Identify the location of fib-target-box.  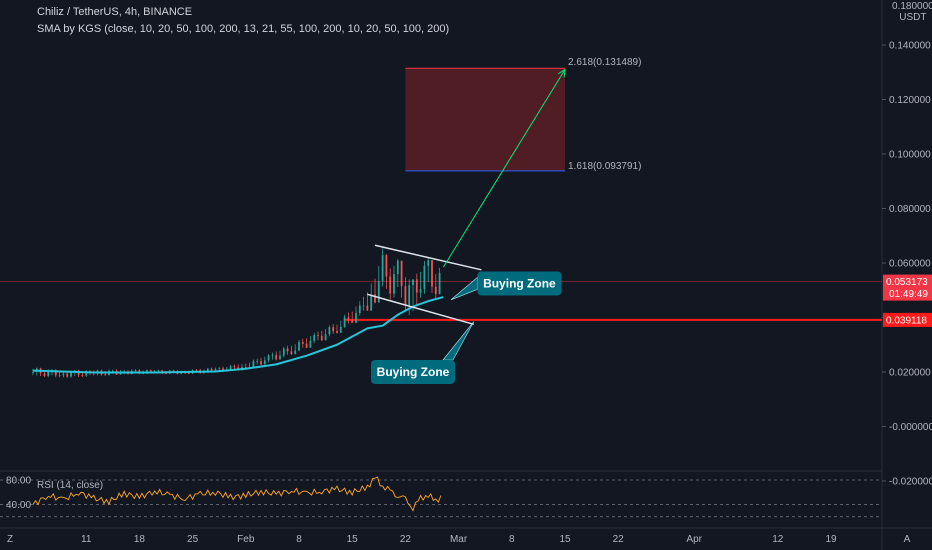
(485, 119).